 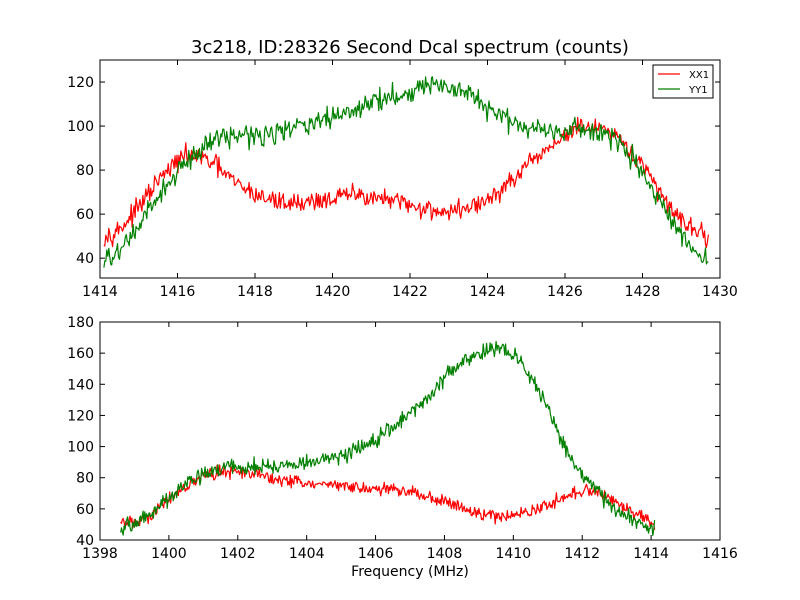 I want to click on top-x-tick-label: 1418, so click(x=255, y=292).